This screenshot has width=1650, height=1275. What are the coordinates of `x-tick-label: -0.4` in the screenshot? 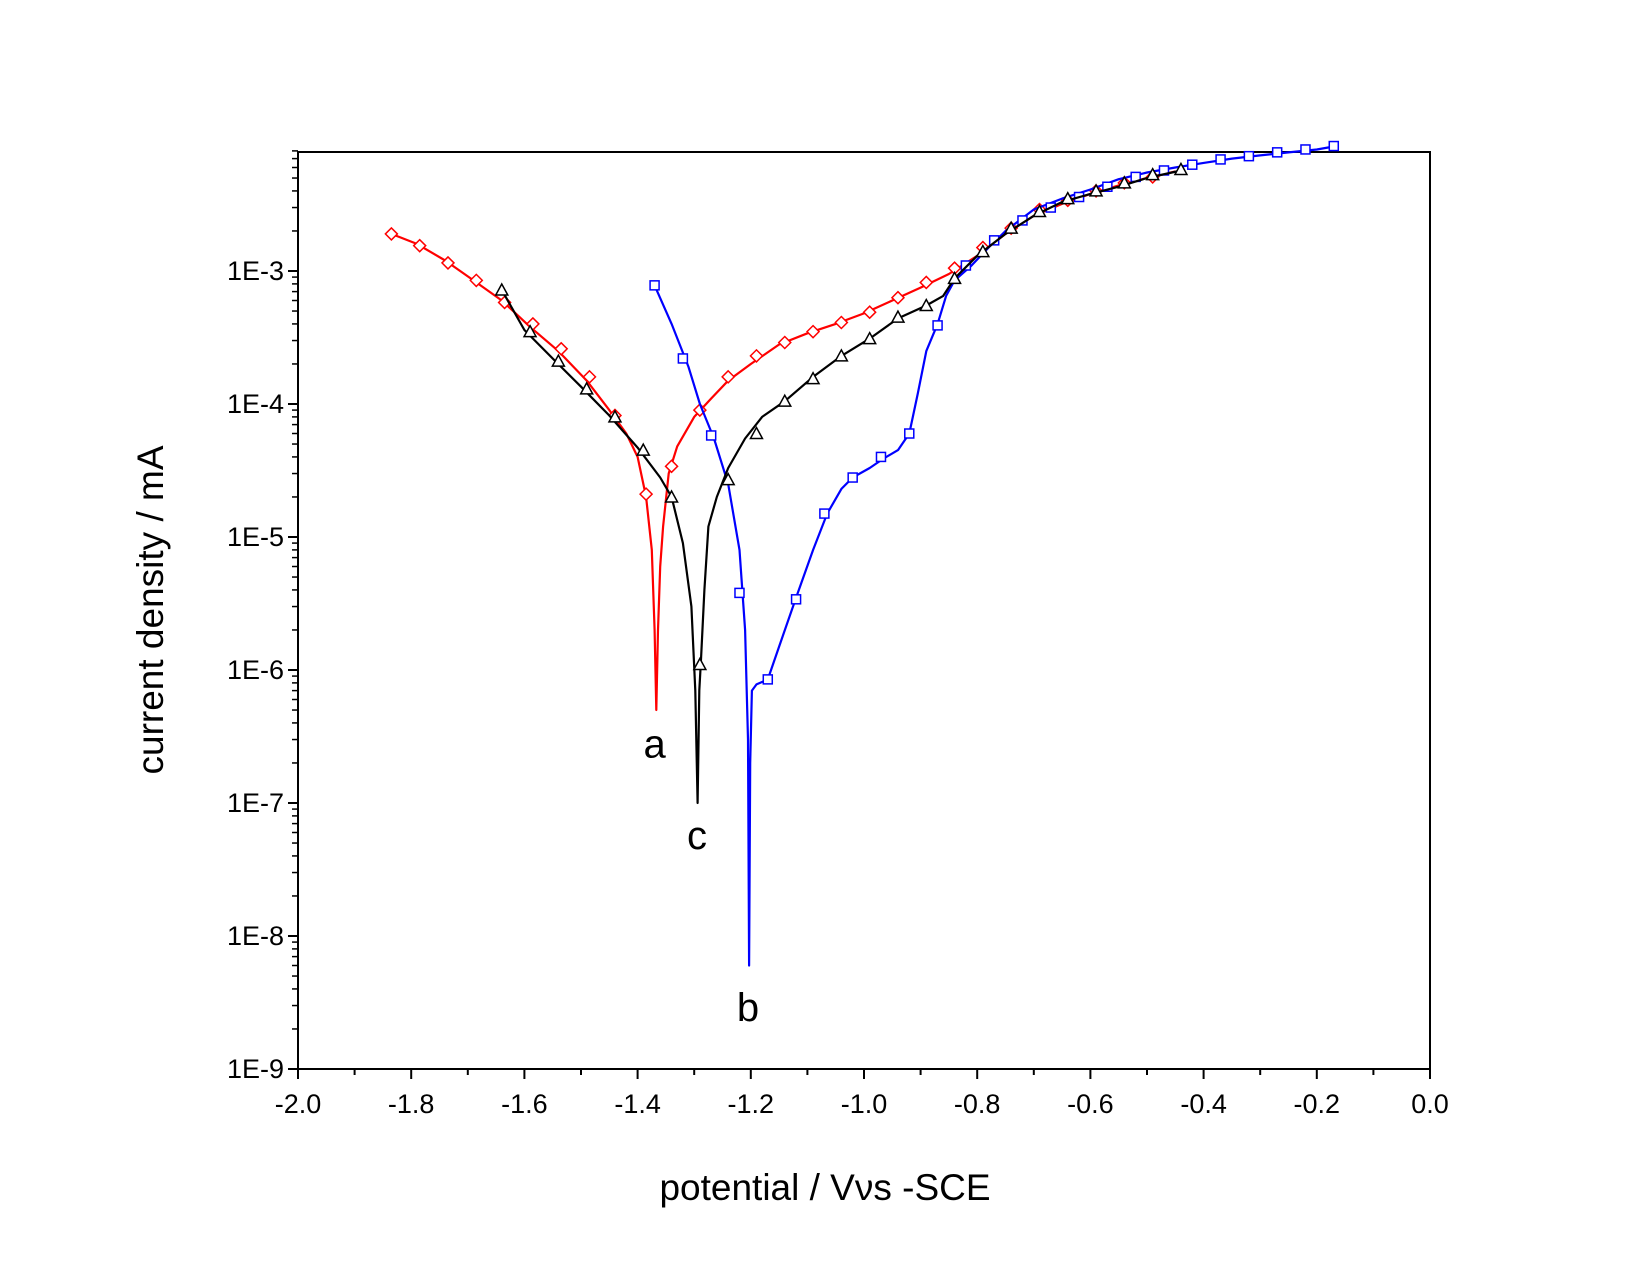 It's located at (1203, 1104).